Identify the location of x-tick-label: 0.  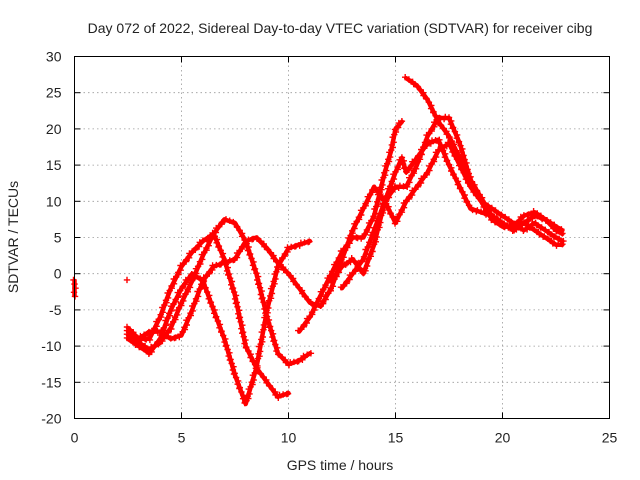
(75, 438).